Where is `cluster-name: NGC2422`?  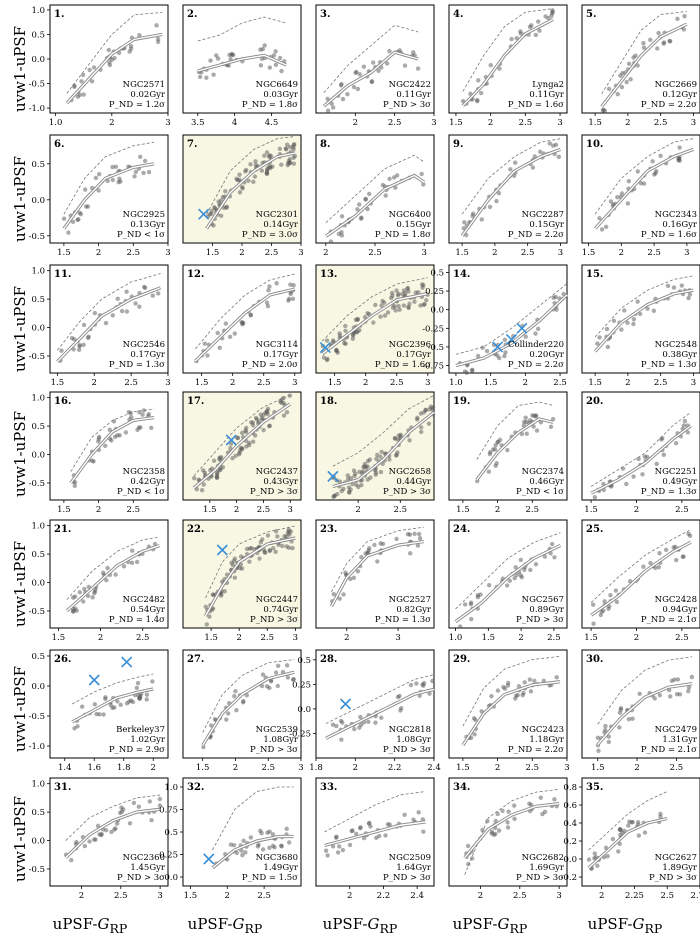 cluster-name: NGC2422 is located at coordinates (410, 85).